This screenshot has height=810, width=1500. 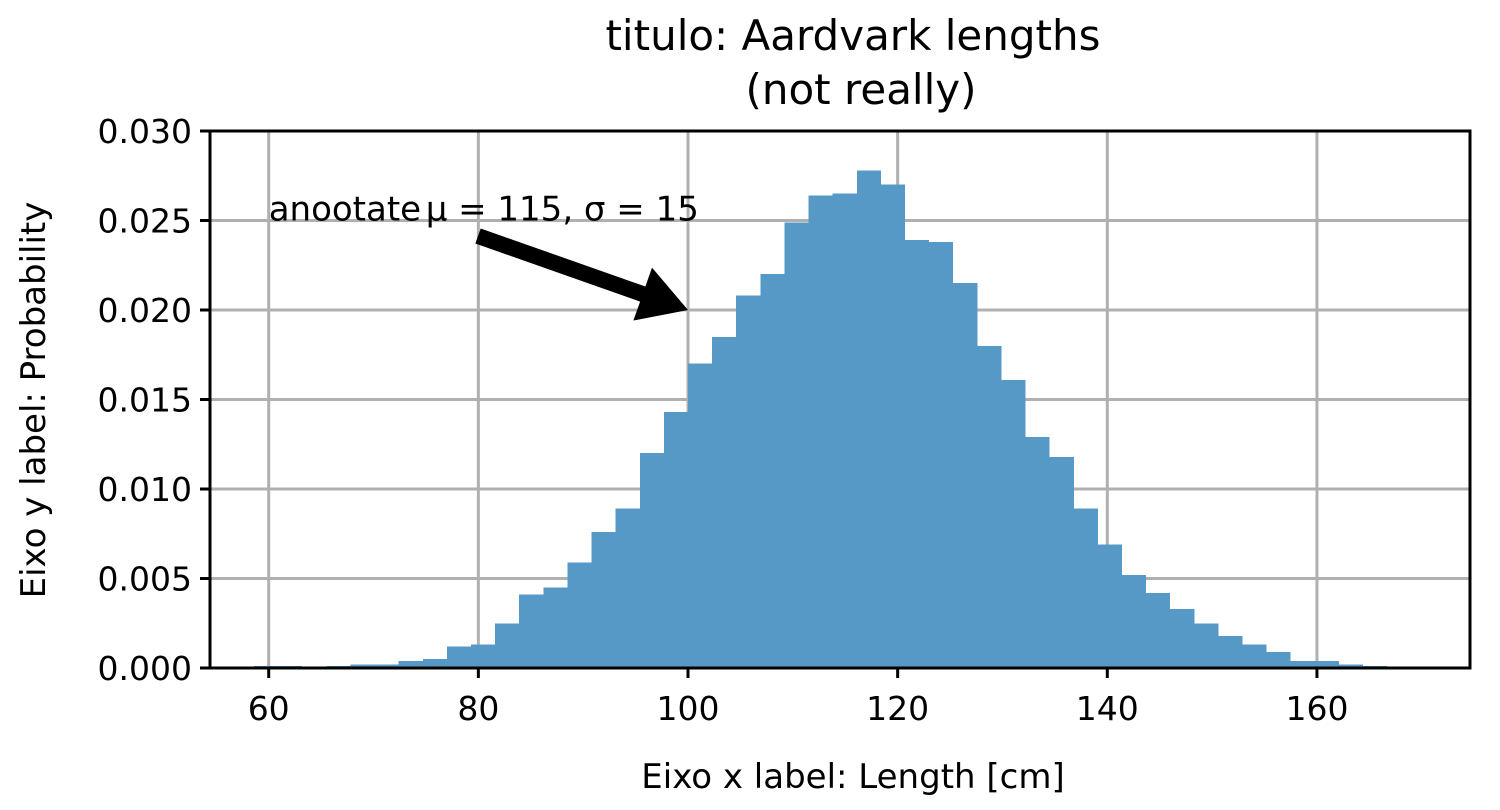 I want to click on y-axis-label: Eixo y label: Probability, so click(x=34, y=400).